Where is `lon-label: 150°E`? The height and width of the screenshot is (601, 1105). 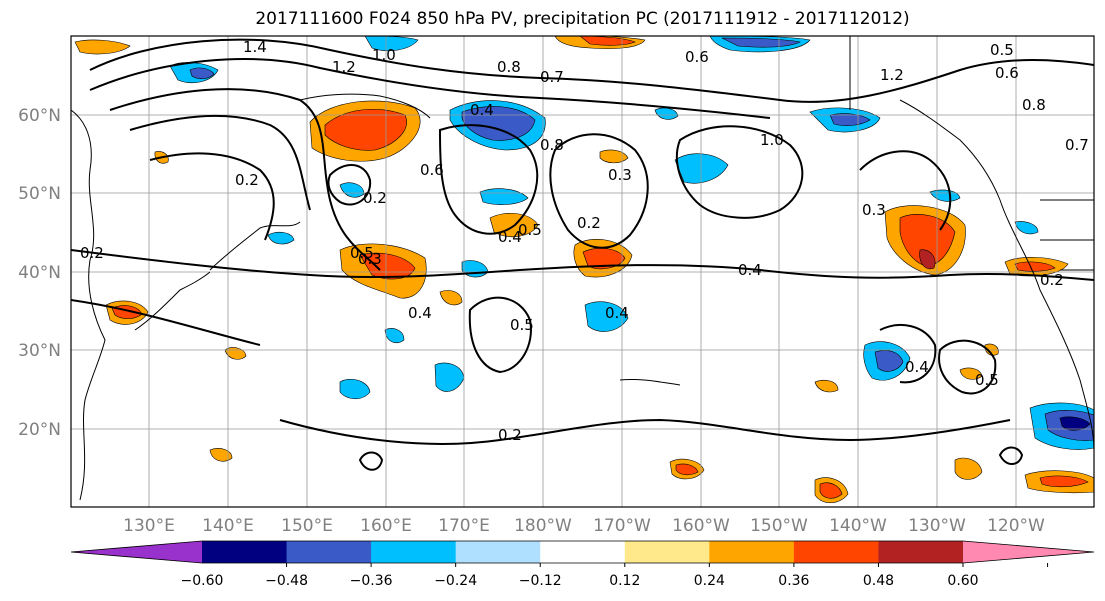 lon-label: 150°E is located at coordinates (307, 526).